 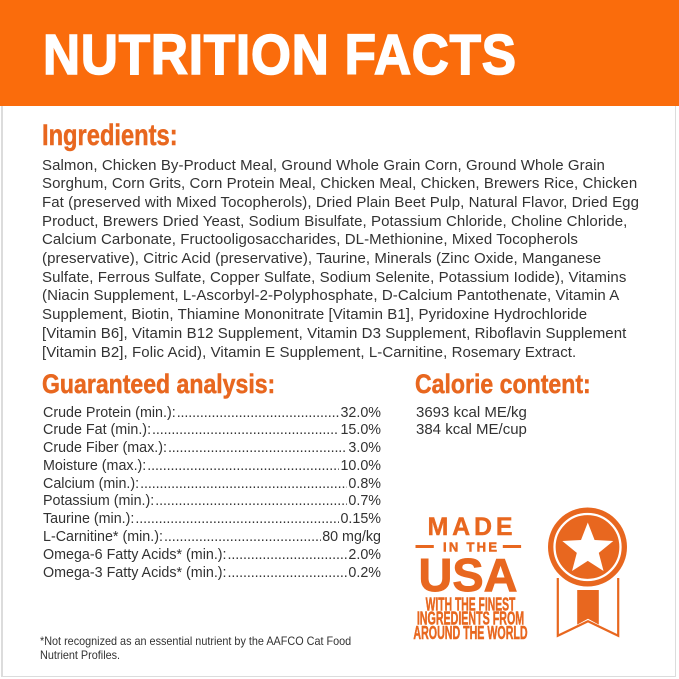 I want to click on svg-text: MADE, so click(x=470, y=527).